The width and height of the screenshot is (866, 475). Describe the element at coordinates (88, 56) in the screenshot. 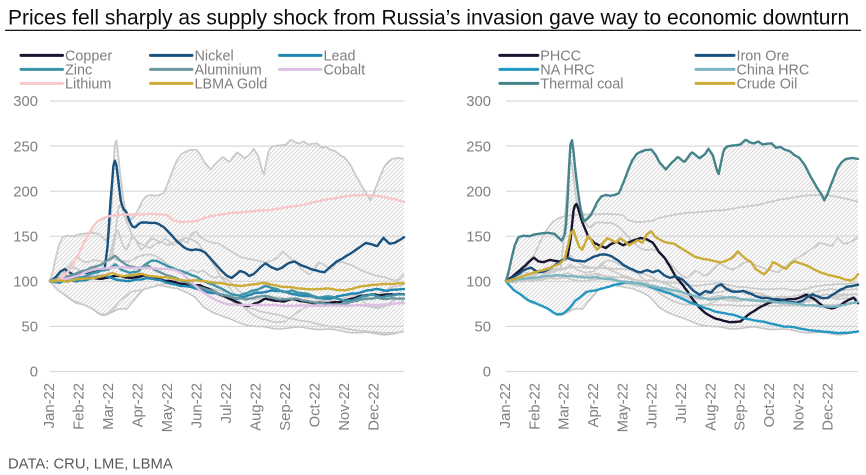

I see `svg-text: Copper` at that location.